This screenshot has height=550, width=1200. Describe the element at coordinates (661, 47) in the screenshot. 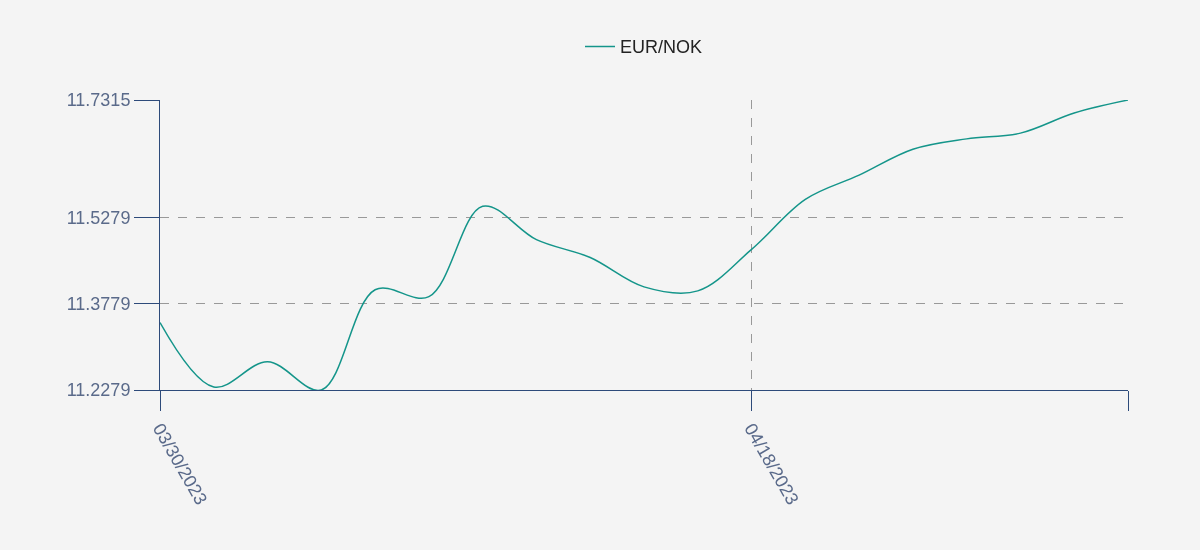

I see `legend-label: EUR/NOK` at that location.